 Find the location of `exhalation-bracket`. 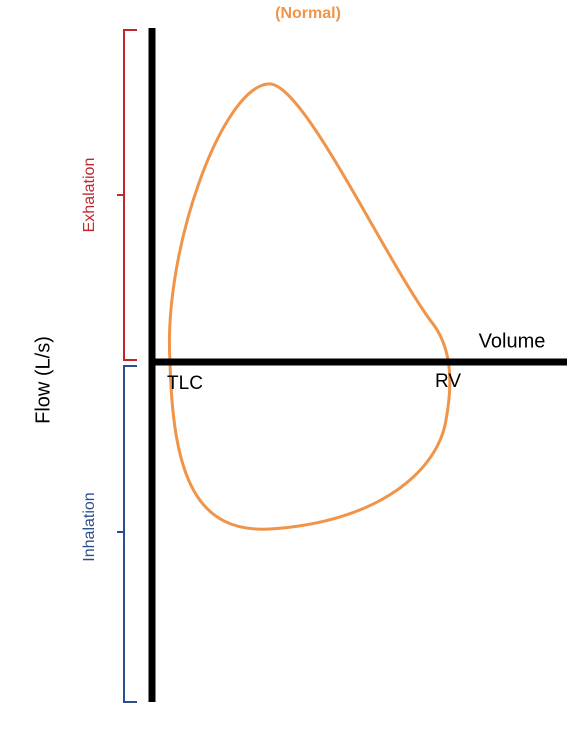

exhalation-bracket is located at coordinates (127, 195).